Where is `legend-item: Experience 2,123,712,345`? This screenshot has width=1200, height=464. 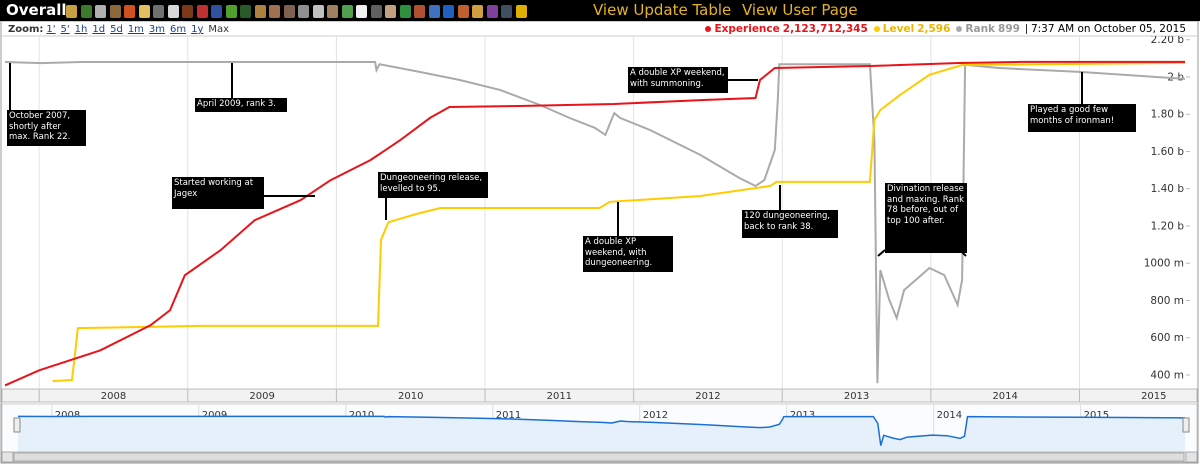 legend-item: Experience 2,123,712,345 is located at coordinates (786, 29).